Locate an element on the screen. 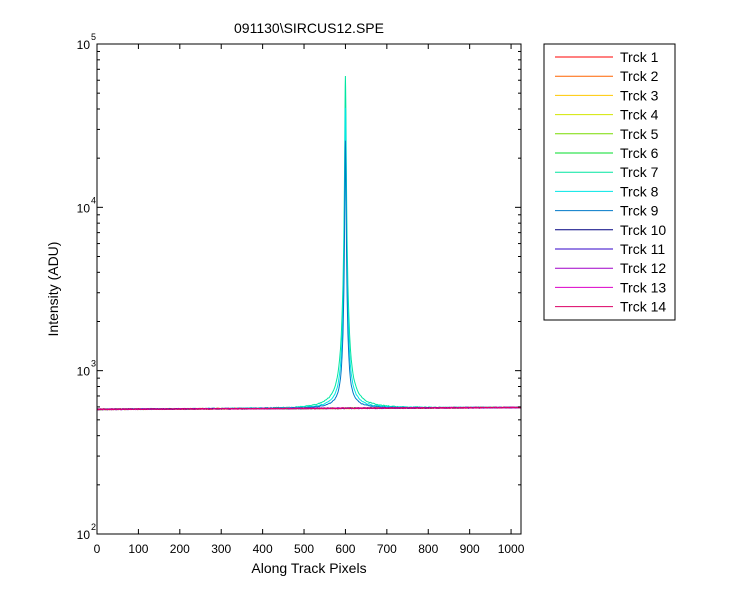 This screenshot has height=600, width=750. x-axis-label: Along Track Pixels is located at coordinates (308, 568).